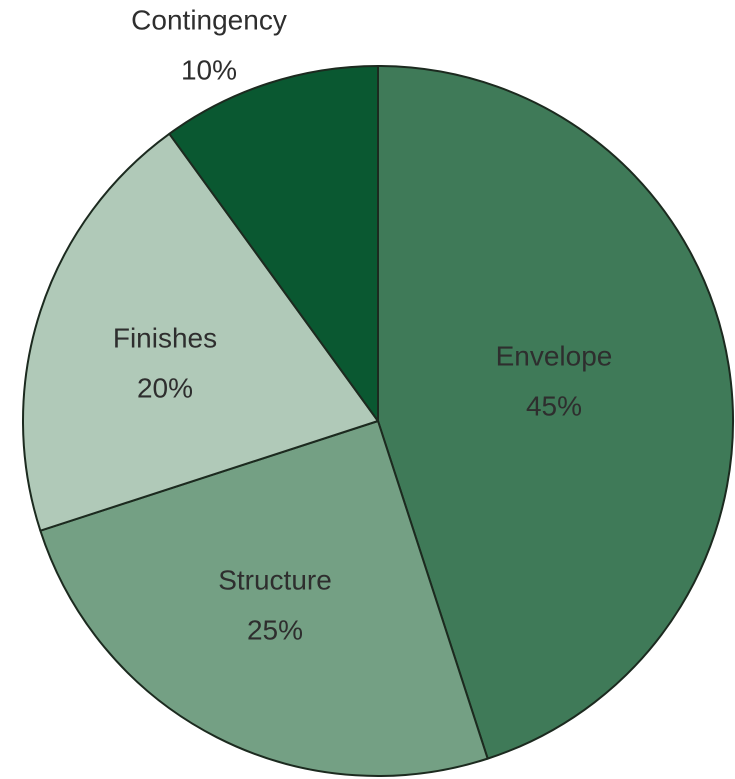 Image resolution: width=735 pixels, height=779 pixels. Describe the element at coordinates (209, 70) in the screenshot. I see `slice-percent-contingency: 10%` at that location.